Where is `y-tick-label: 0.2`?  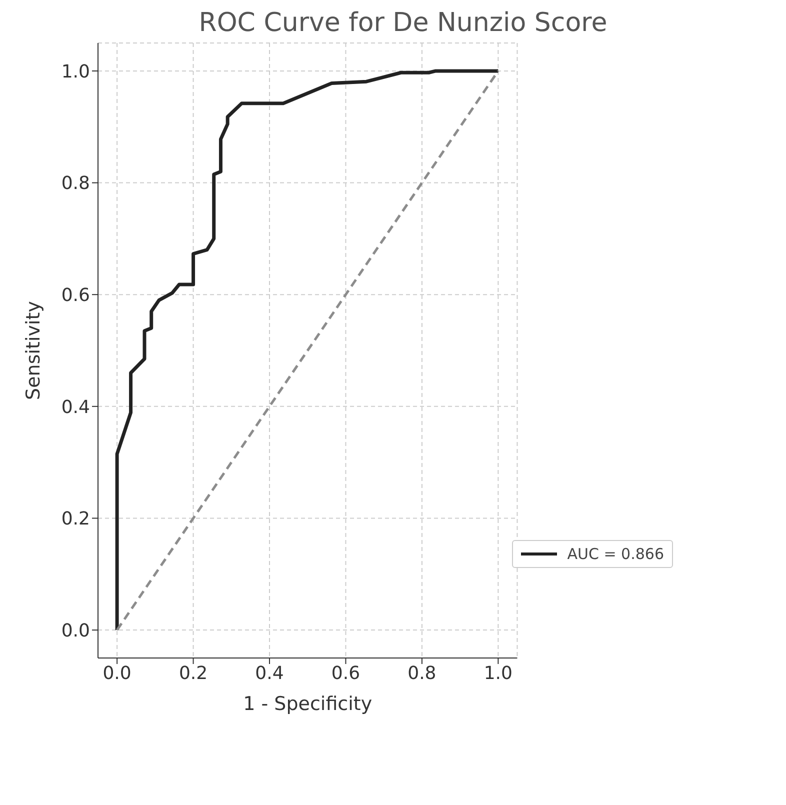 y-tick-label: 0.2 is located at coordinates (75, 519).